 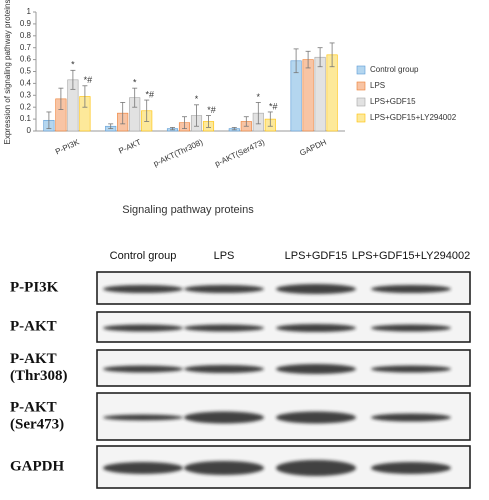 What do you see at coordinates (26, 35) in the screenshot?
I see `y-tick-label: 0.8` at bounding box center [26, 35].